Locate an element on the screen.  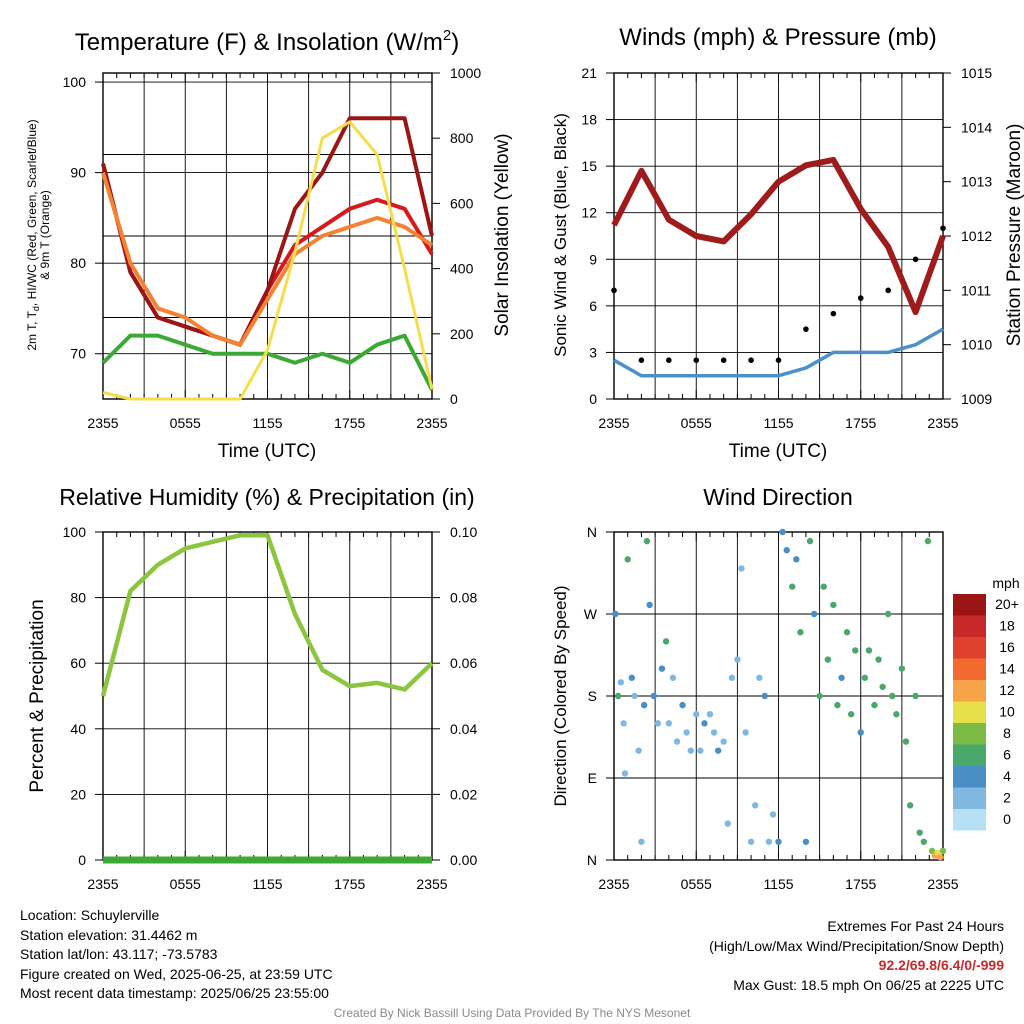
legend-label: 8 is located at coordinates (1007, 733).